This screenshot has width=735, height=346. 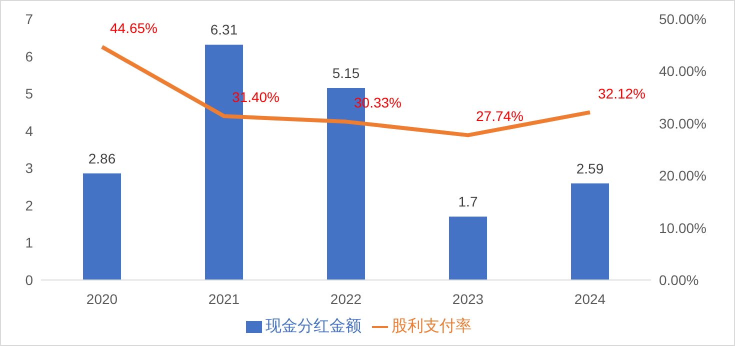 I want to click on data-label: 32.12%, so click(x=622, y=93).